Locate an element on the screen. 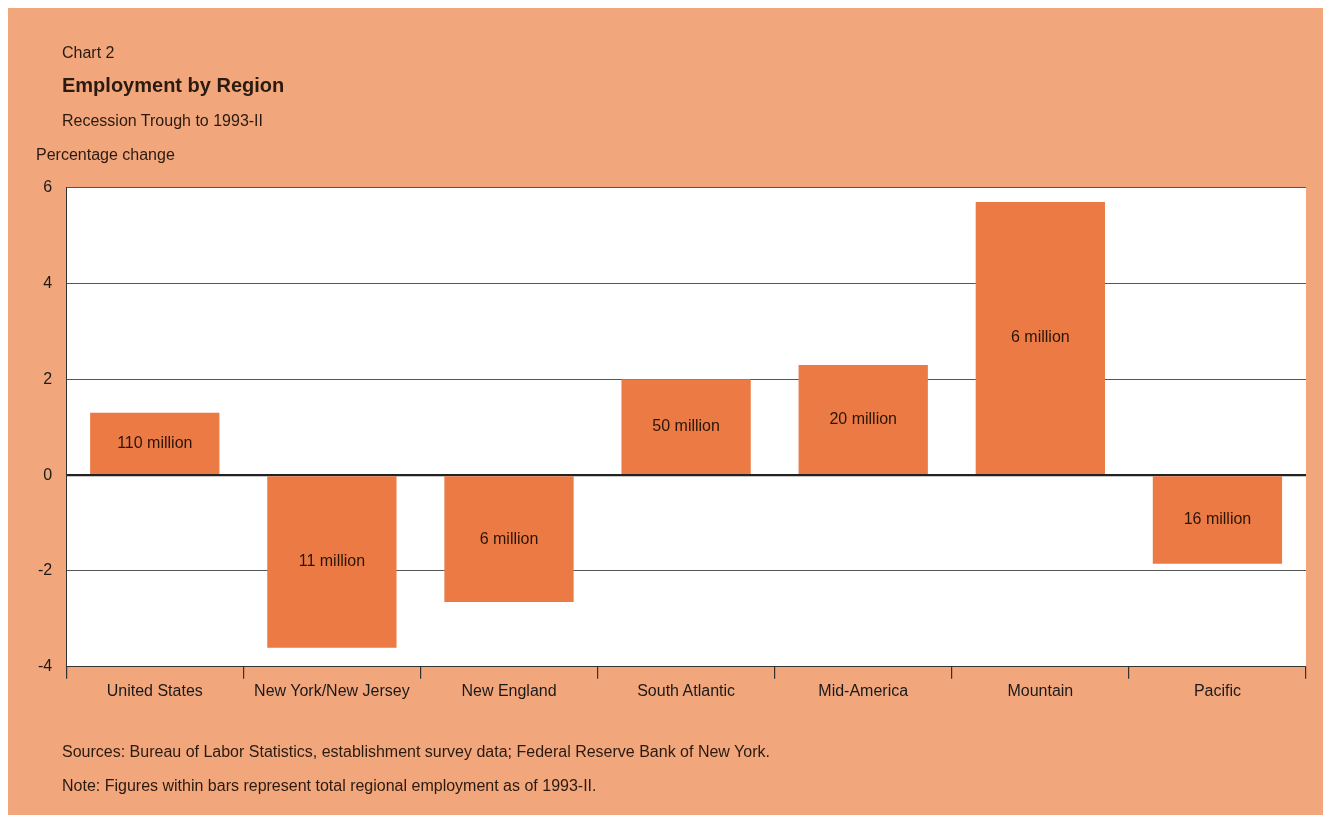 This screenshot has height=823, width=1331. y-tick-label: -2 is located at coordinates (45, 570).